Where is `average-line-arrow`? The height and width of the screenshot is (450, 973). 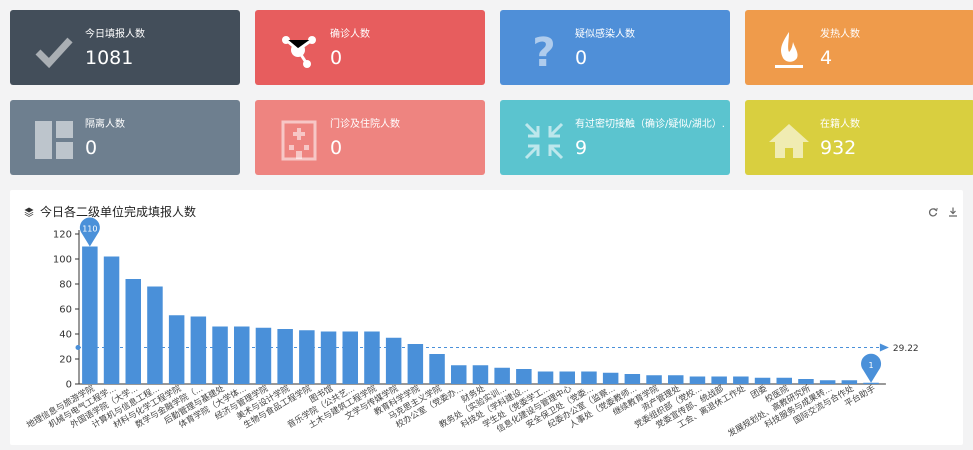 average-line-arrow is located at coordinates (884, 347).